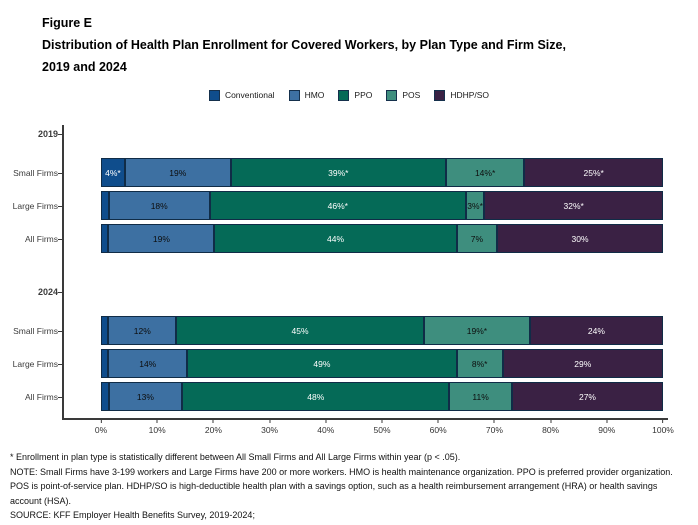  I want to click on stacked-bar: 19% 44% 7% 30%, so click(382, 238).